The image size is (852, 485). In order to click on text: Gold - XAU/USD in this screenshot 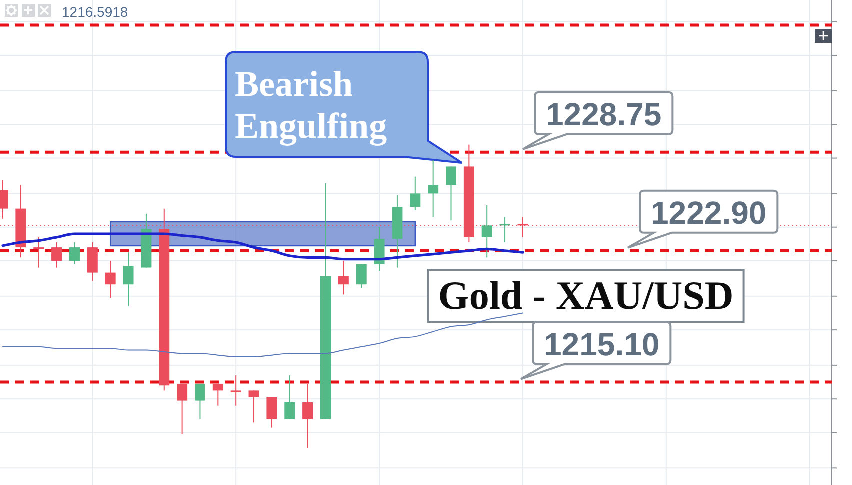, I will do `click(586, 295)`.